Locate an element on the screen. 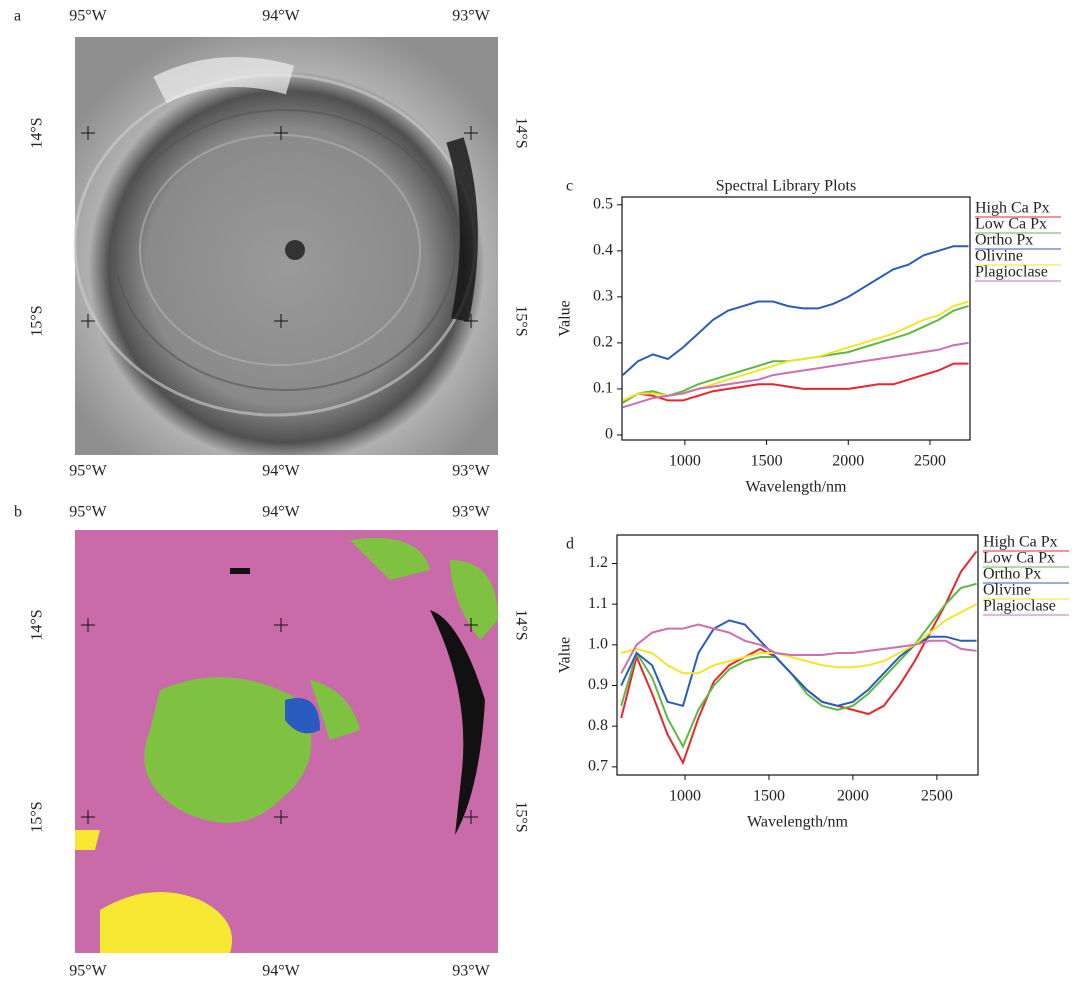 The image size is (1083, 986). chart-title: Spectral Library Plots is located at coordinates (786, 186).